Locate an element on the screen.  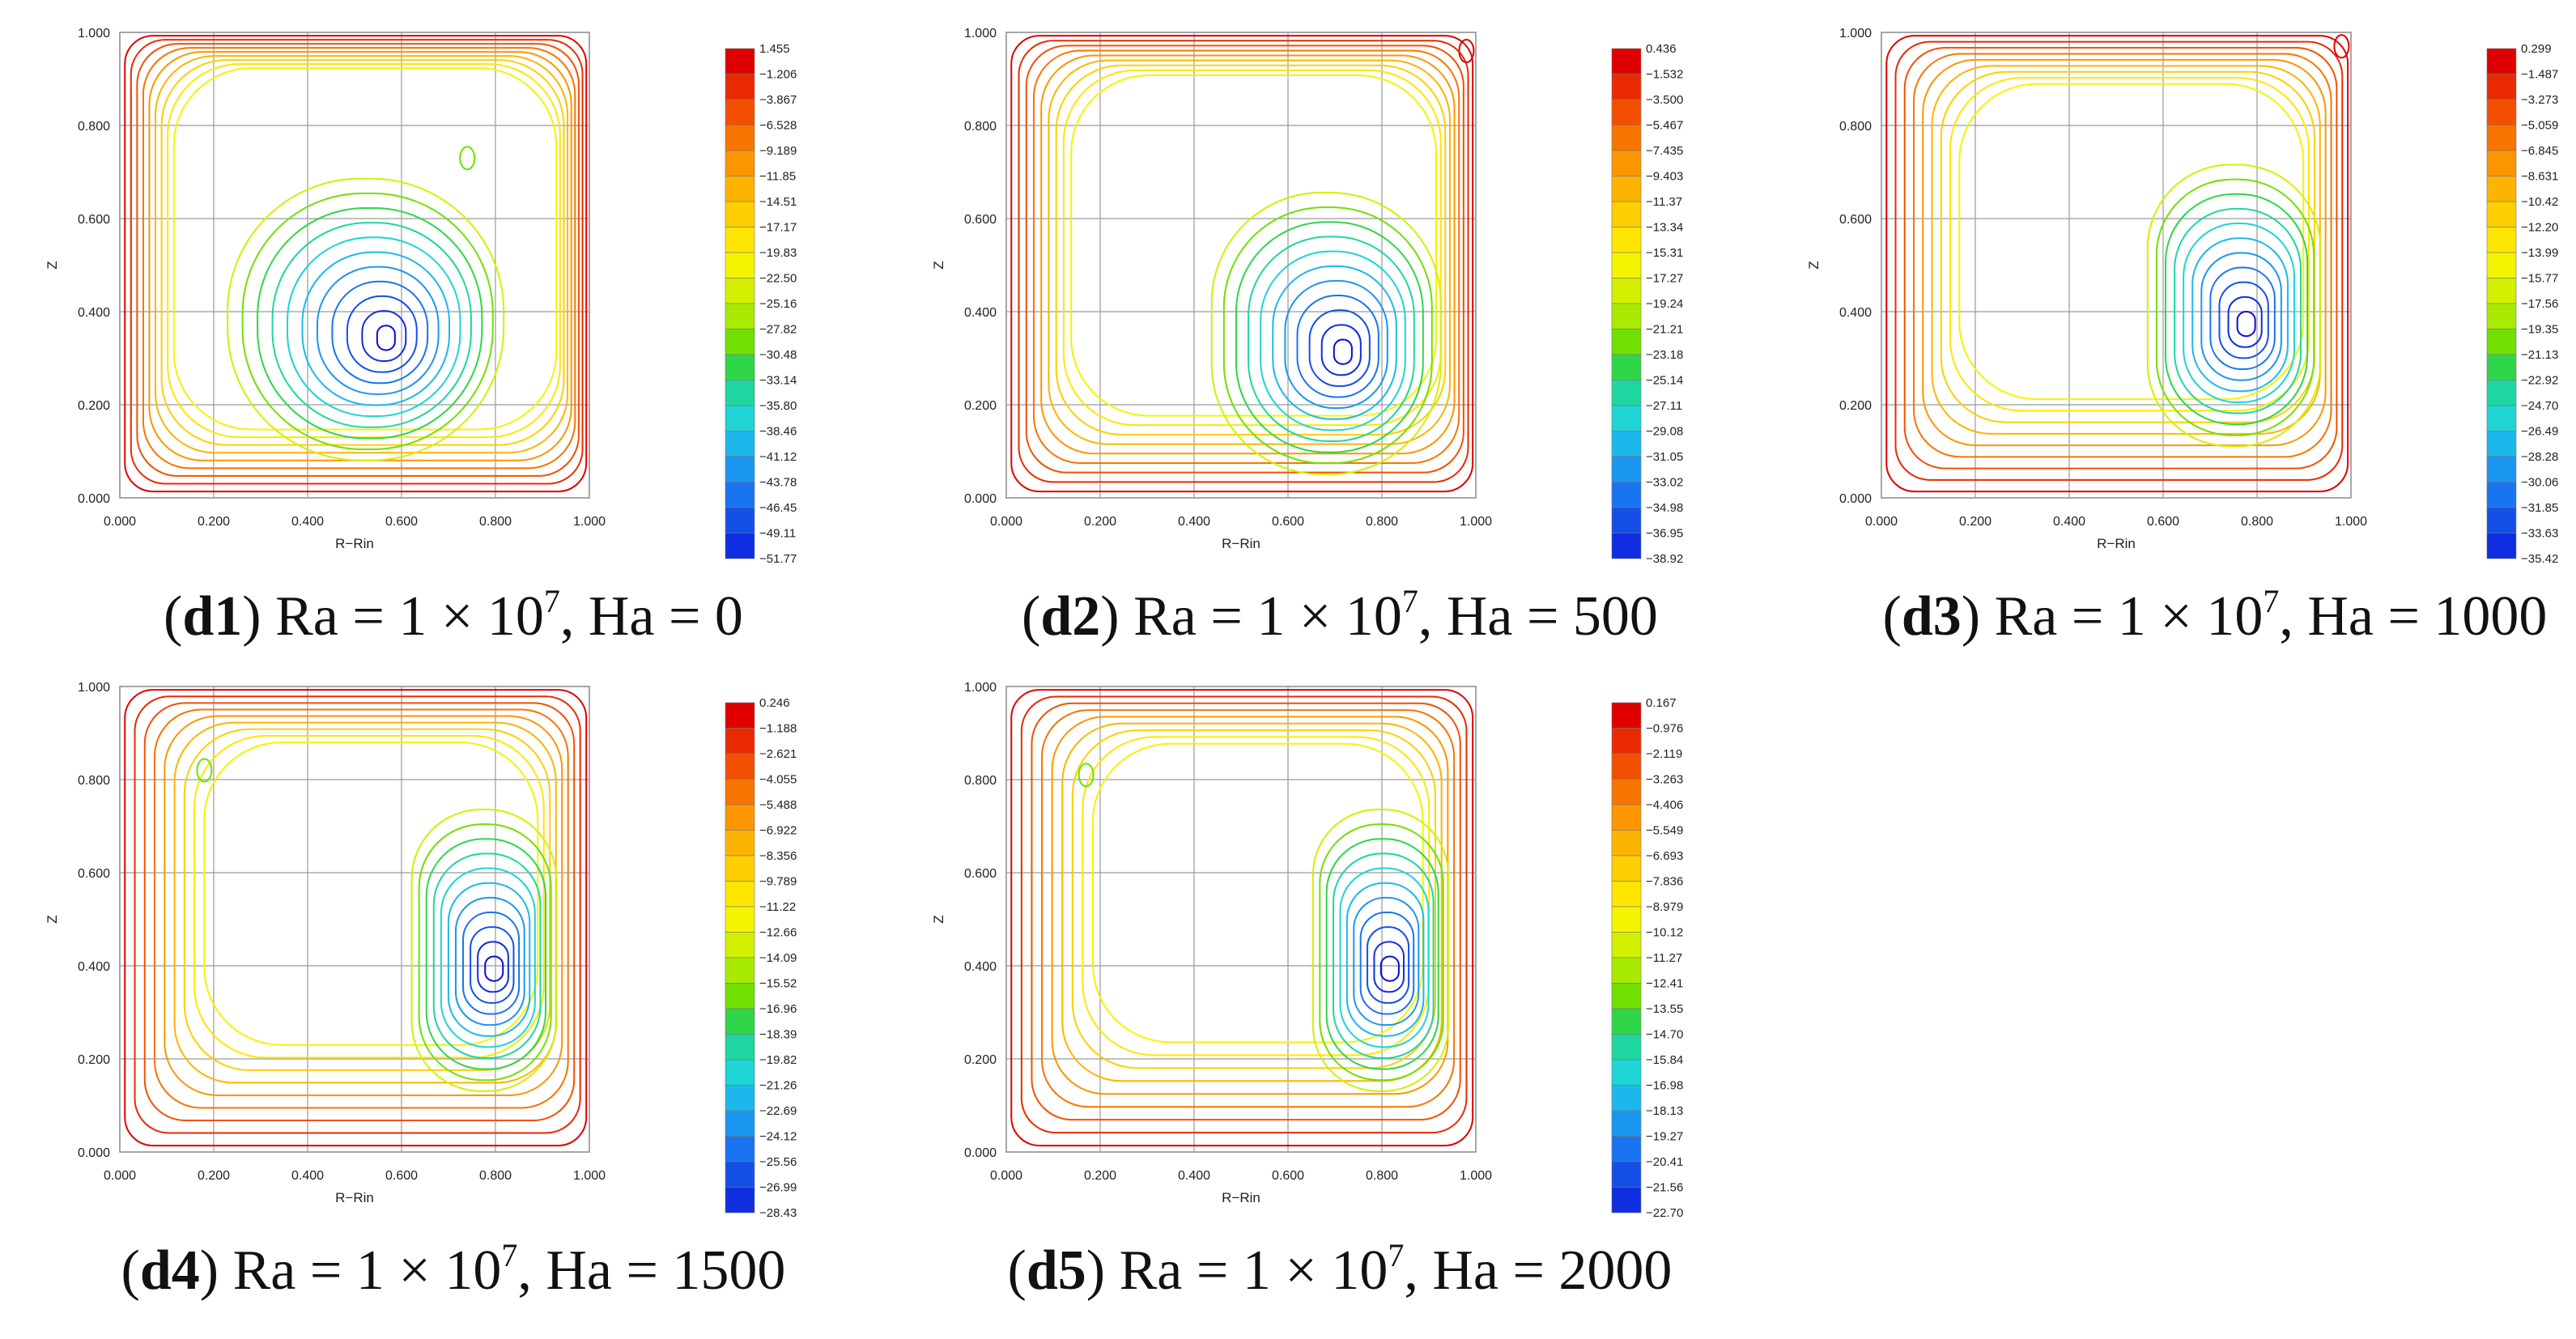
colorbar-level-label: −14.51 is located at coordinates (778, 202).